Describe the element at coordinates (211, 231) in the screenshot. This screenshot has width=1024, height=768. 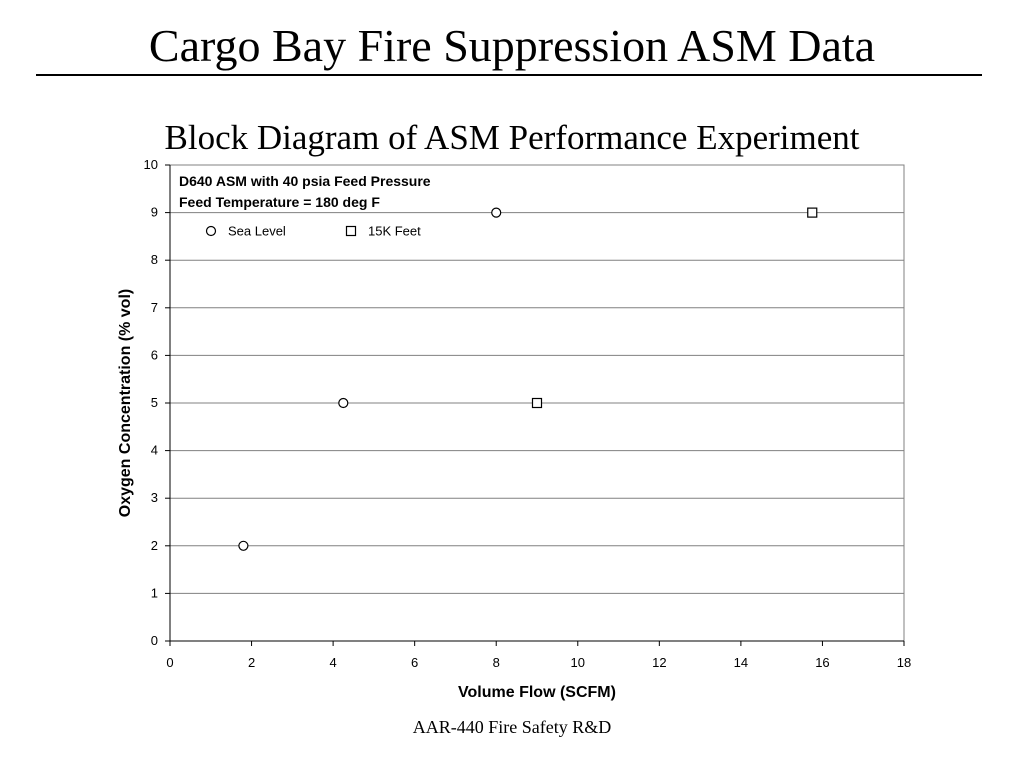
I see `legend-marker-circle` at that location.